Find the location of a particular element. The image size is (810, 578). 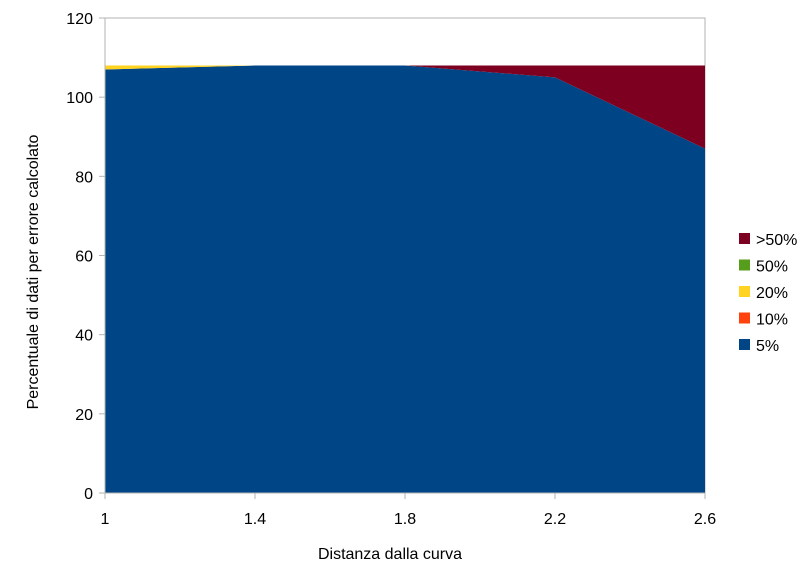

y-tick-label: 120 is located at coordinates (79, 19).